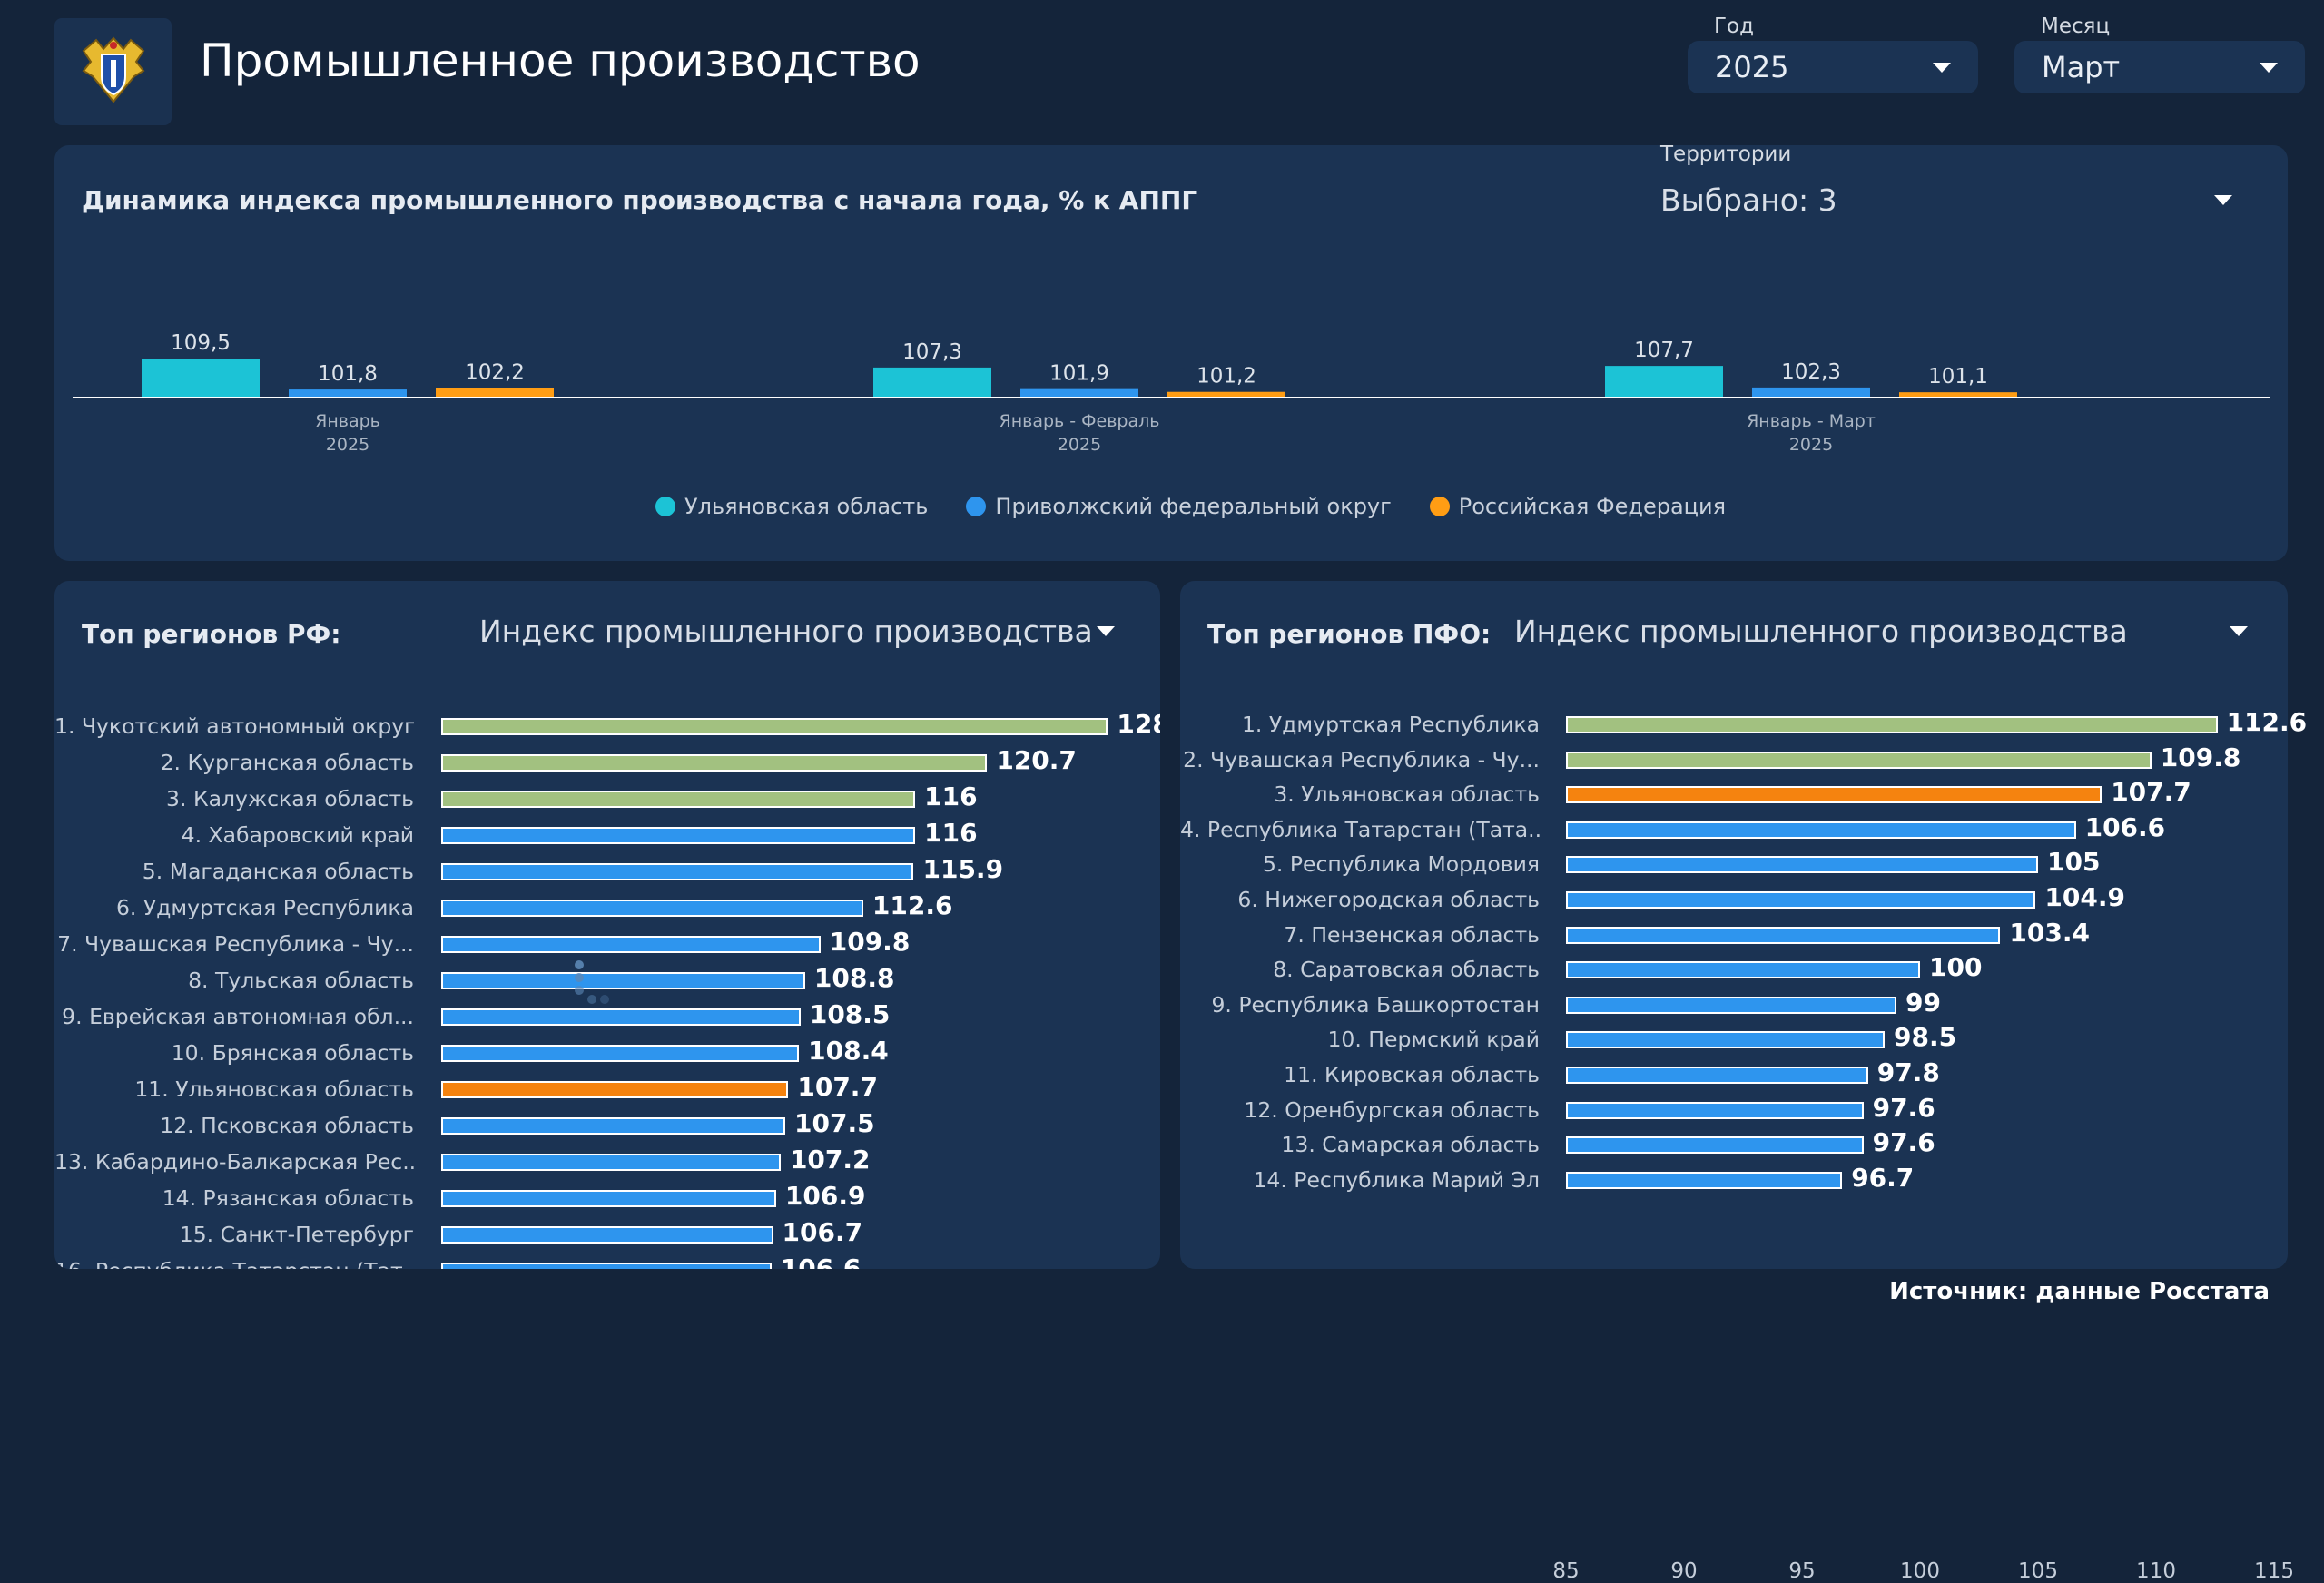 This screenshot has height=1583, width=2324. I want to click on legend-item-pfo: Приволжский федеральный округ, so click(1179, 506).